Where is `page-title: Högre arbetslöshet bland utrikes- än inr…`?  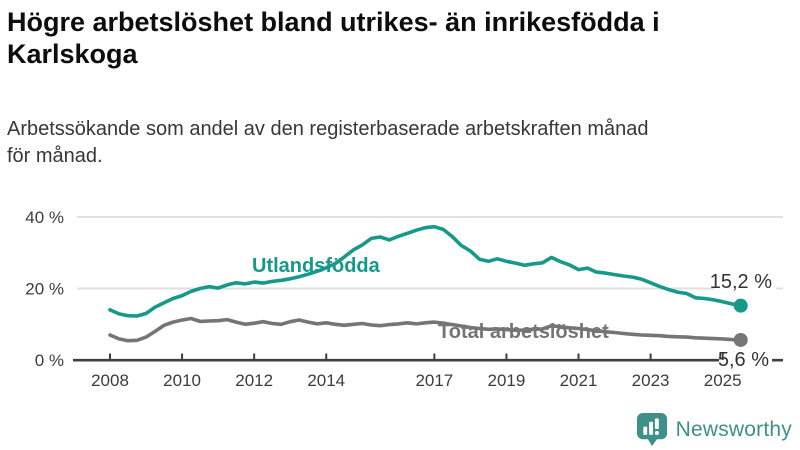 page-title: Högre arbetslöshet bland utrikes- än inr… is located at coordinates (402, 38).